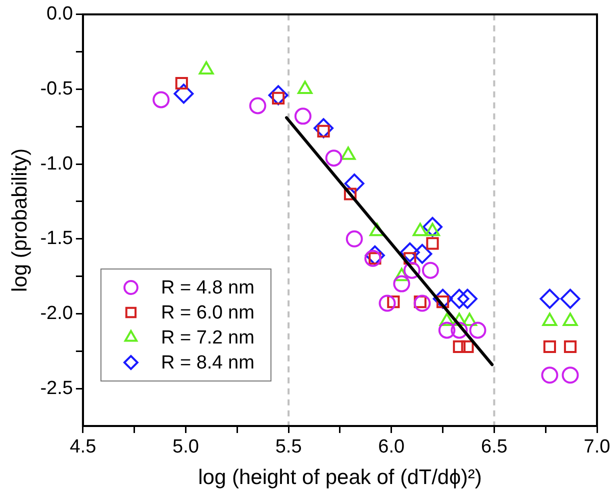  I want to click on y-tick-label: -2.5, so click(56, 388).